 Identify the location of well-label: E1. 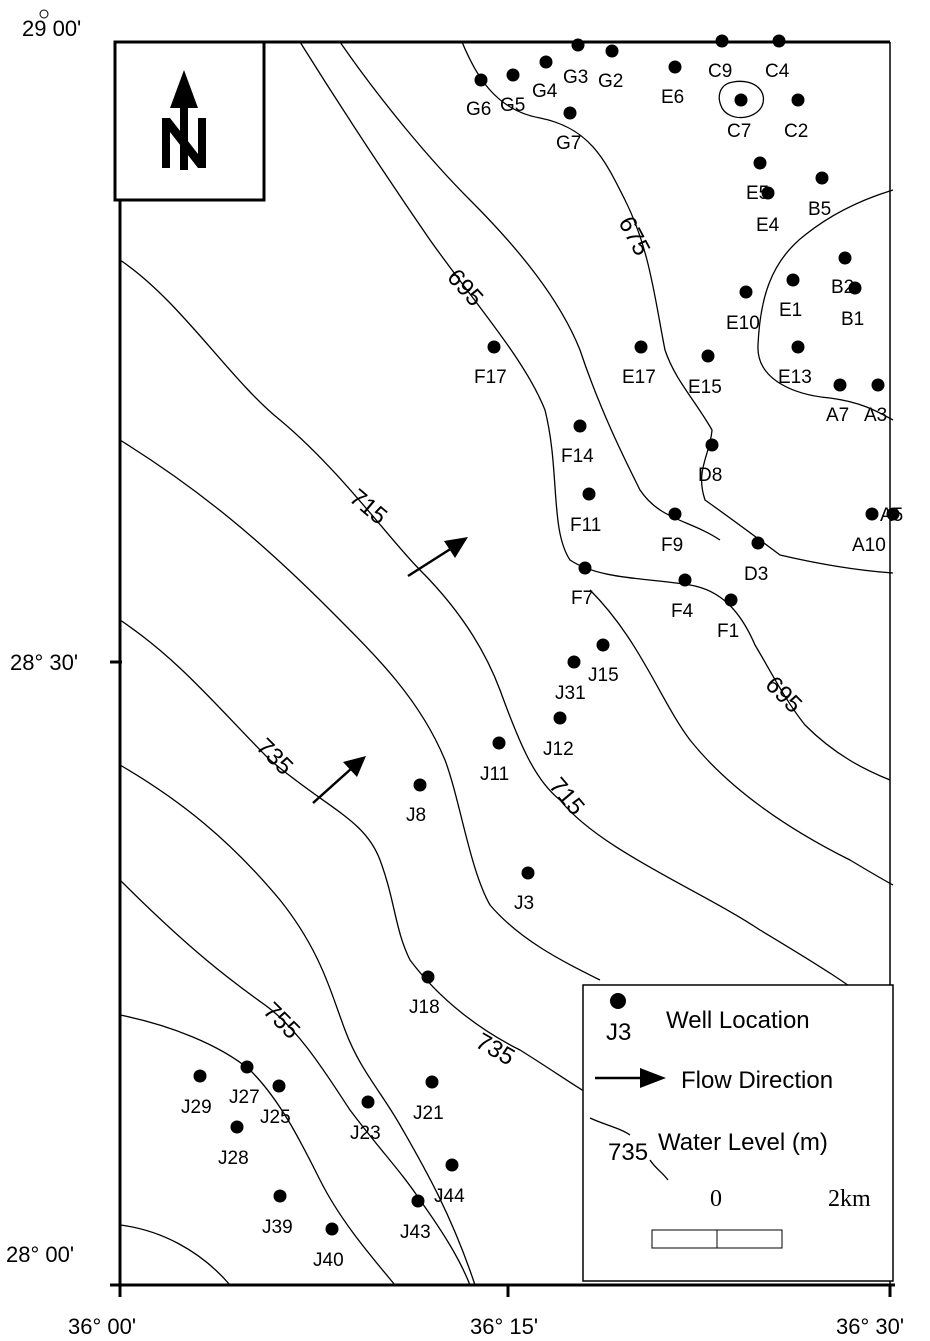
(790, 310).